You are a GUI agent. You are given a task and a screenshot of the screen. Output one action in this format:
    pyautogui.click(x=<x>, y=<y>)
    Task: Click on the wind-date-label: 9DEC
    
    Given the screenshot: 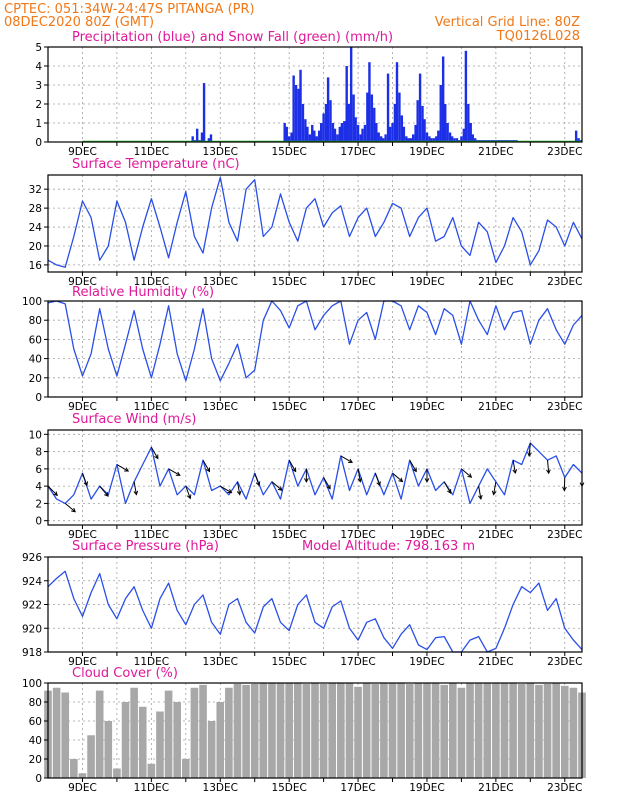 What is the action you would take?
    pyautogui.click(x=82, y=535)
    